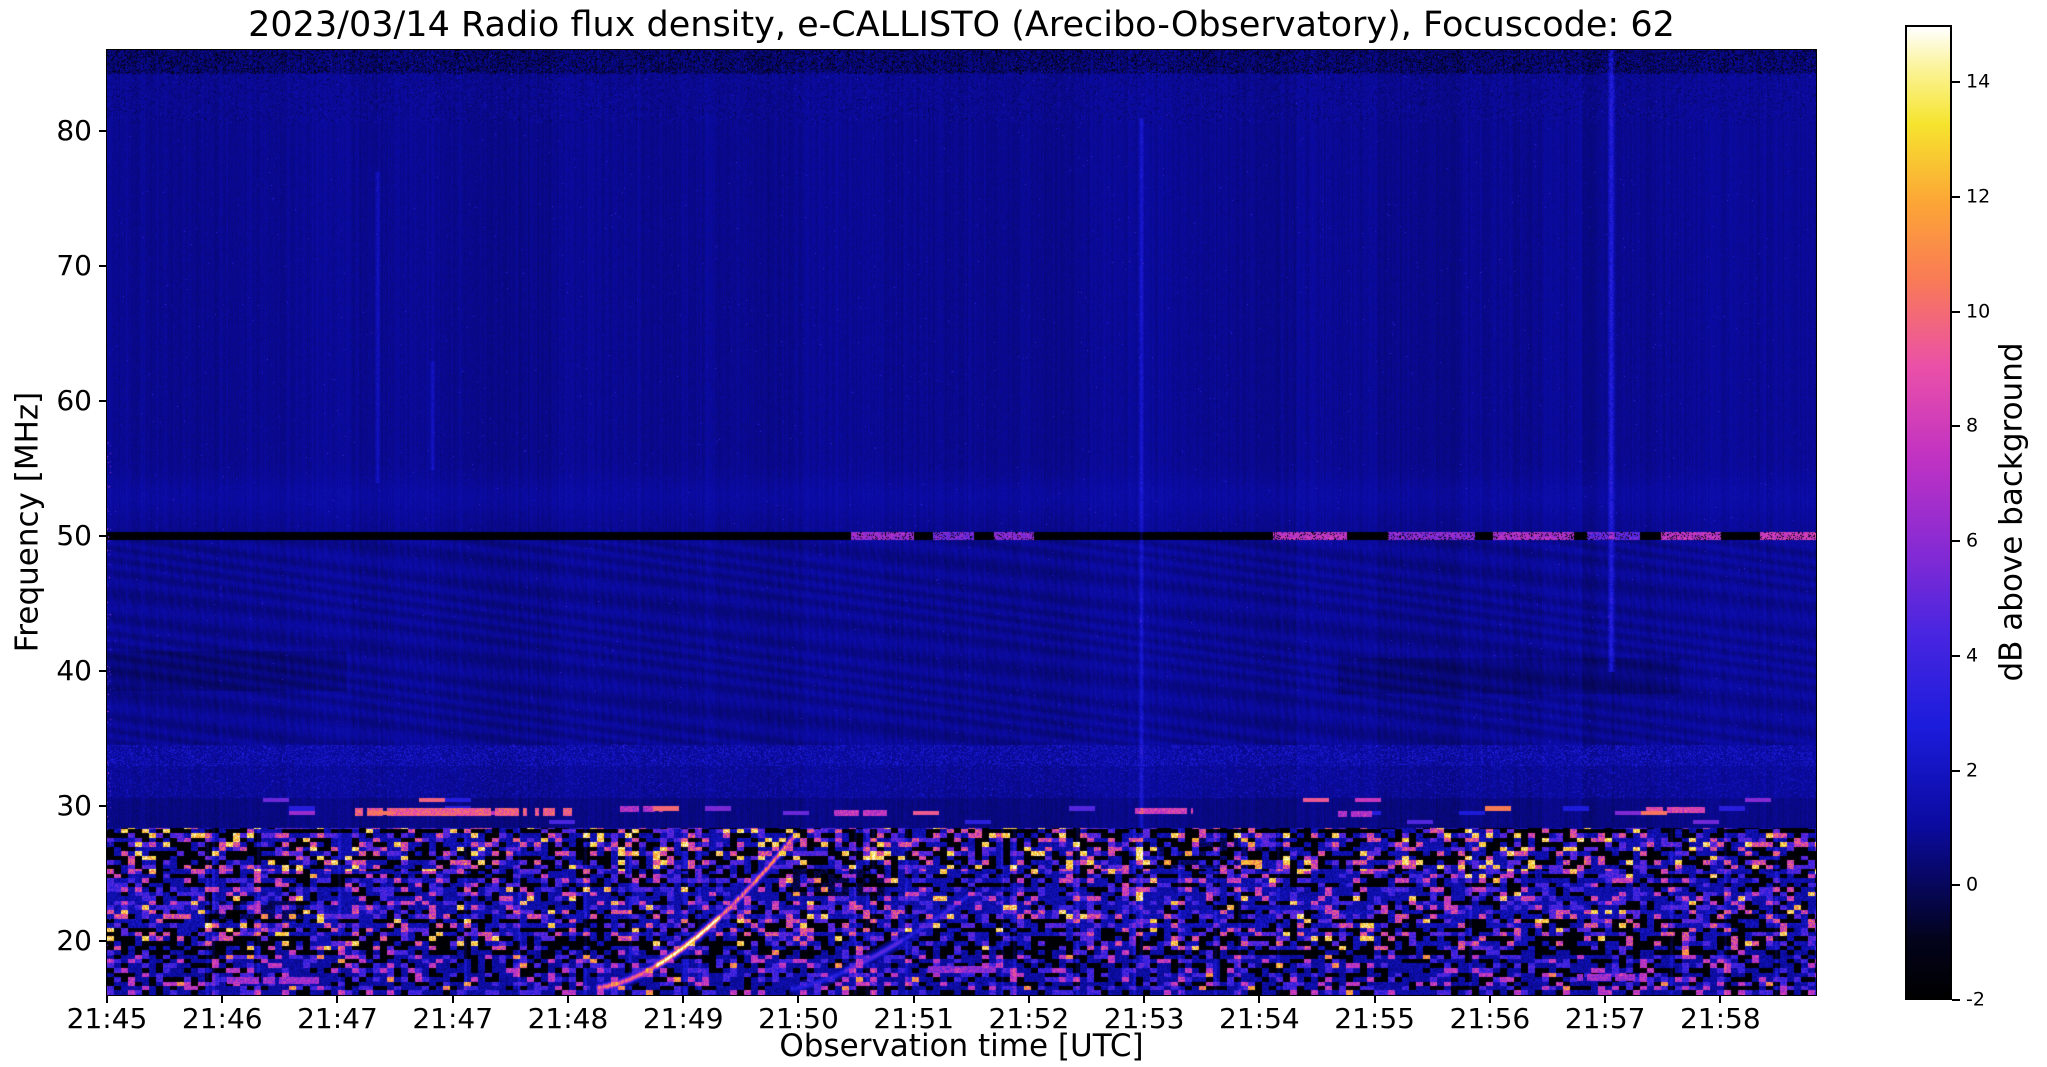 Image resolution: width=2047 pixels, height=1067 pixels. I want to click on x-tick-label: 21:49, so click(683, 1018).